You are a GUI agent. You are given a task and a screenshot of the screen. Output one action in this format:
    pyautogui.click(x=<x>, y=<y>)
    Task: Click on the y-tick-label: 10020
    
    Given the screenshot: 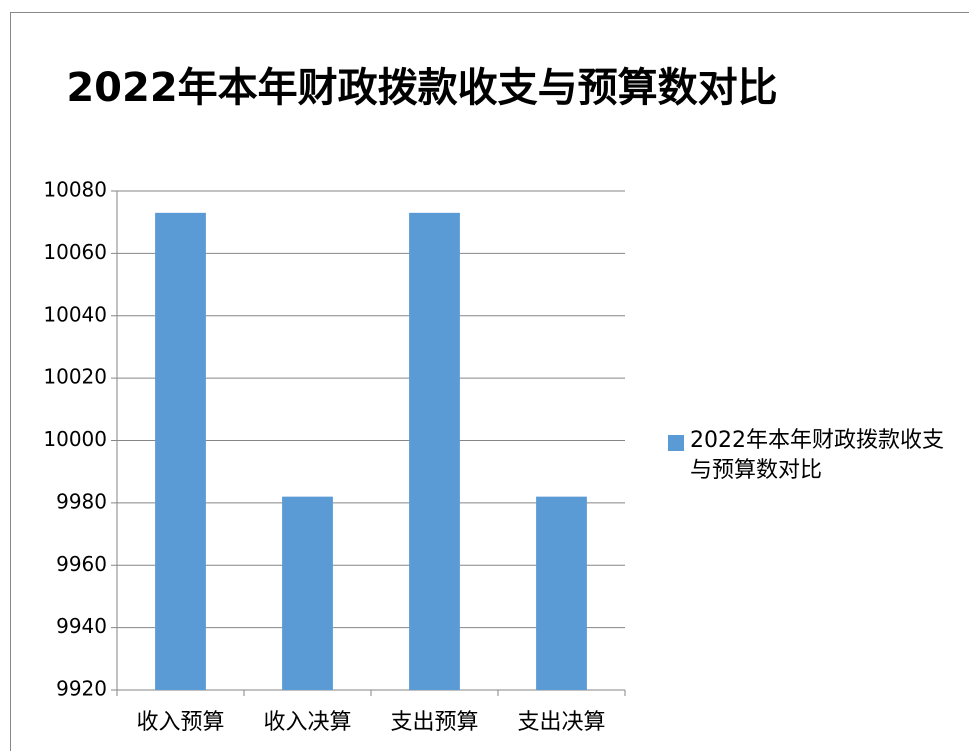 What is the action you would take?
    pyautogui.click(x=75, y=377)
    